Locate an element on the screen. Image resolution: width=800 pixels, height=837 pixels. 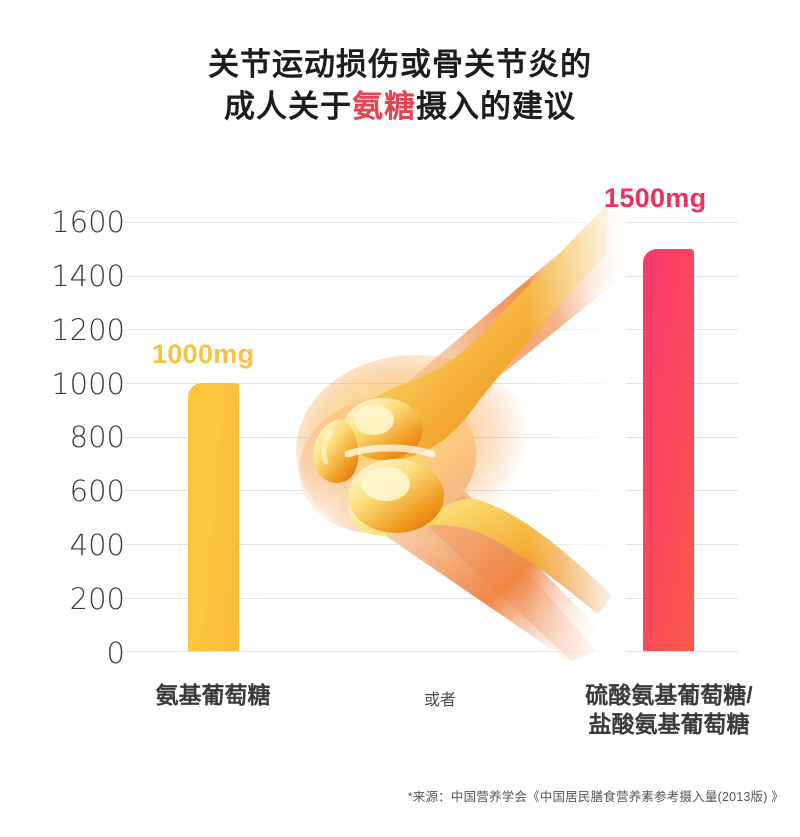
bar-label-glucosamine-salts: 1500mg is located at coordinates (655, 198).